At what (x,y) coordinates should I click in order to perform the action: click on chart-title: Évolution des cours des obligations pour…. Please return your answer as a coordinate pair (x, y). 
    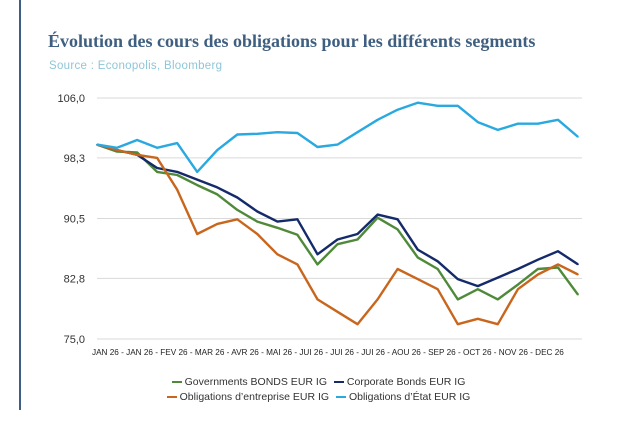
    Looking at the image, I should click on (292, 41).